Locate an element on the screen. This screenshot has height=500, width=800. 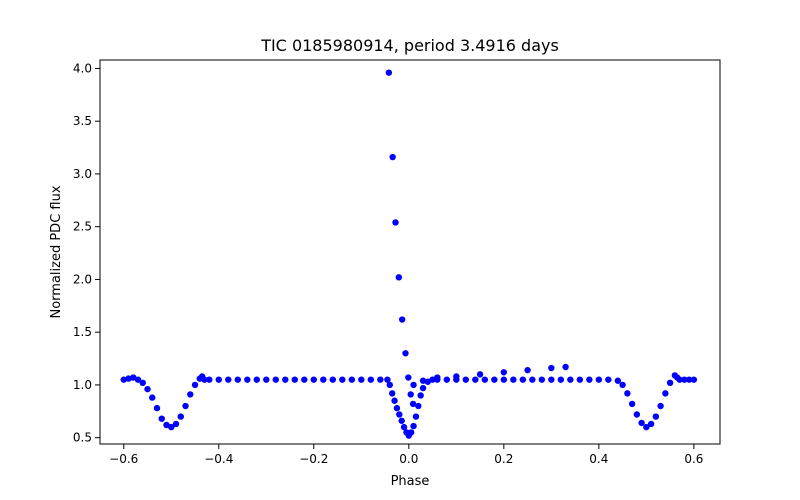
x-tick-label: −0.6 is located at coordinates (123, 459).